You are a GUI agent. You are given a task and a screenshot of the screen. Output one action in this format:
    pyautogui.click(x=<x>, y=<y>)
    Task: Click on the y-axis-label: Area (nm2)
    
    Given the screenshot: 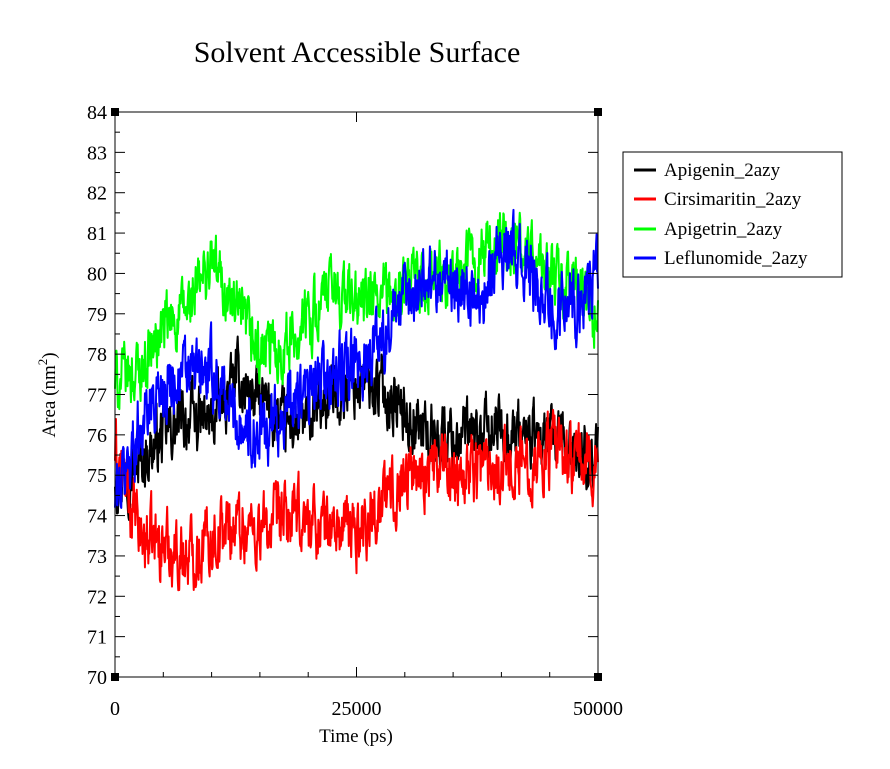 What is the action you would take?
    pyautogui.click(x=47, y=394)
    